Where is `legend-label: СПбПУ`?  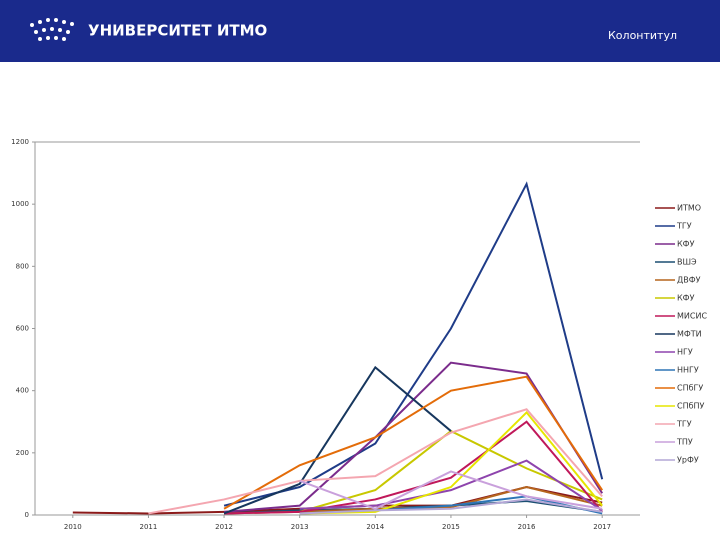
legend-label: СПбПУ is located at coordinates (691, 406).